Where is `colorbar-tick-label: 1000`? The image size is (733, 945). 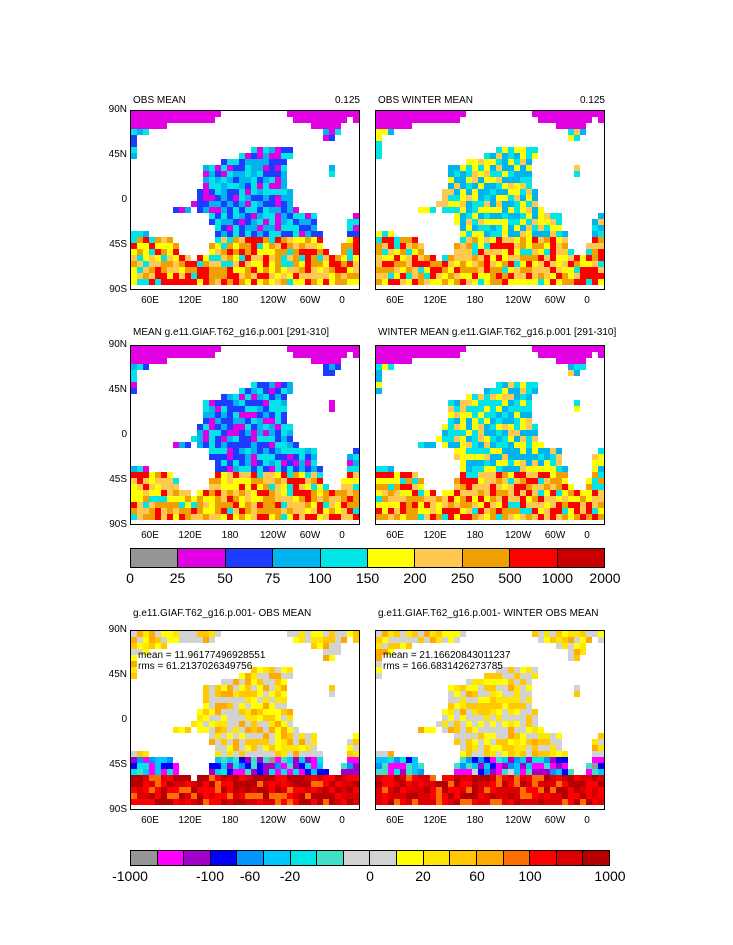
colorbar-tick-label: 1000 is located at coordinates (610, 876).